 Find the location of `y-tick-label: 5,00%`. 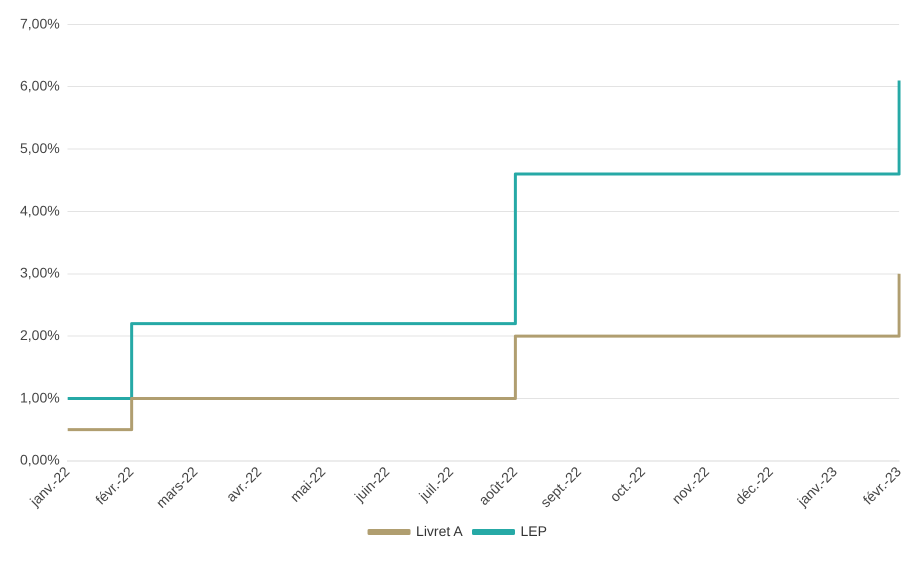

y-tick-label: 5,00% is located at coordinates (40, 148).